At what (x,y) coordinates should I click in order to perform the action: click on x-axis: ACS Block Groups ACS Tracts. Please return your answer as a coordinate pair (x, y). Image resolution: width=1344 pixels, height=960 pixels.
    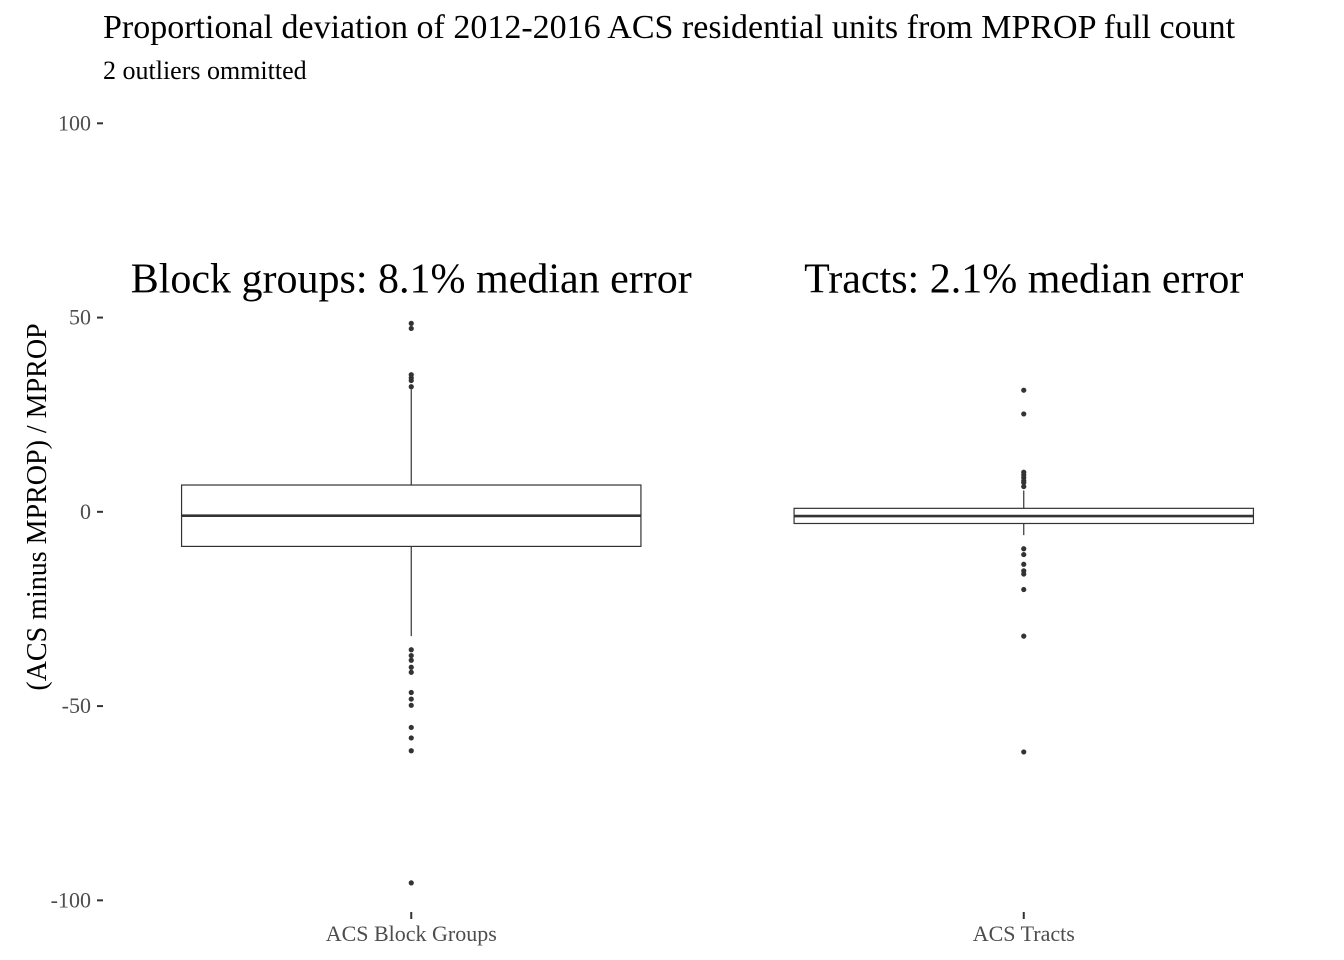
    Looking at the image, I should click on (700, 929).